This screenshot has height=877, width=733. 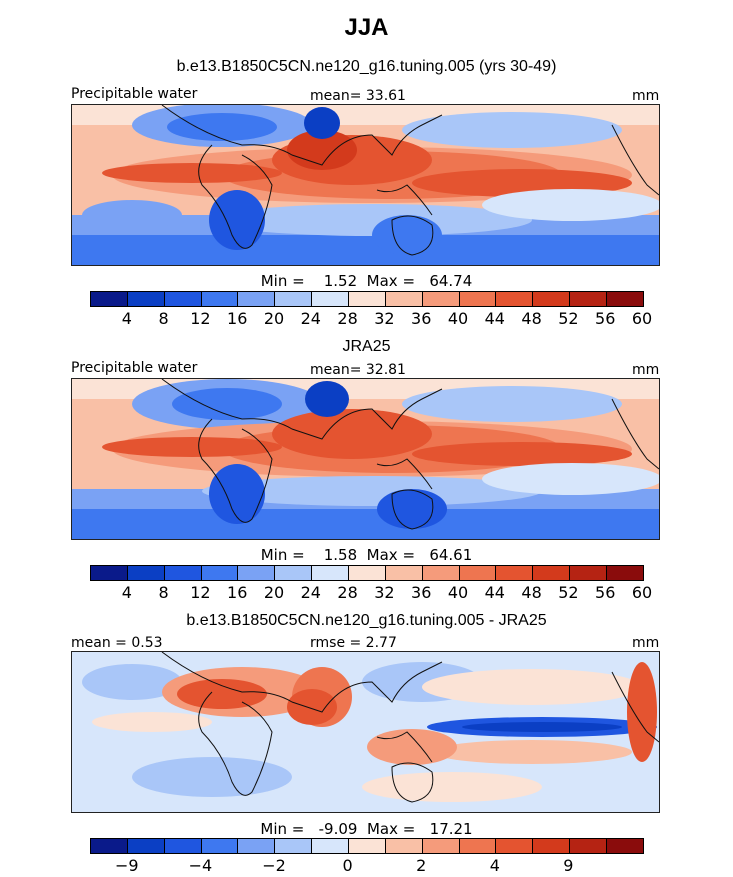 What do you see at coordinates (421, 865) in the screenshot?
I see `colorbar-tick-label: 2` at bounding box center [421, 865].